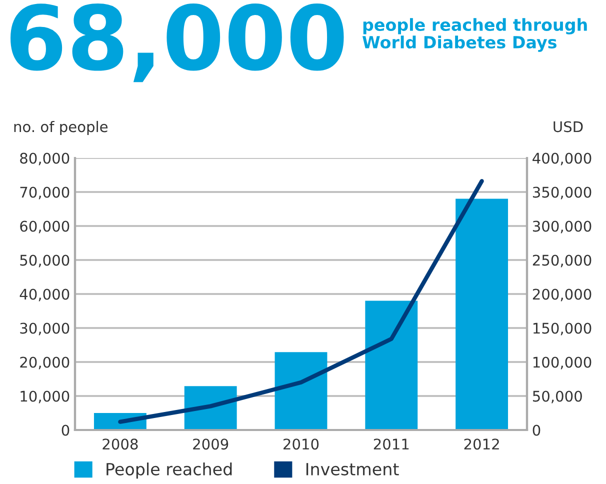  I want to click on y-tick-label: 50,000, so click(45, 261).